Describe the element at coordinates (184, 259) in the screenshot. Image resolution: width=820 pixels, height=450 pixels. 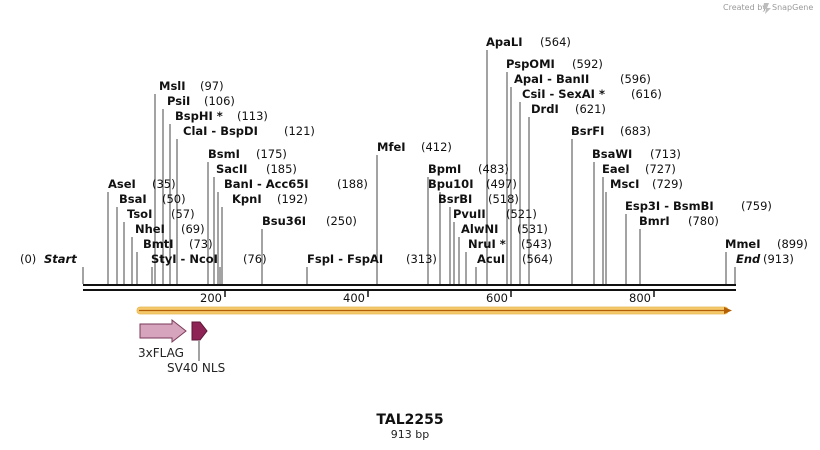
I see `site-label-styi-ncoi: StyI - NcoI` at that location.